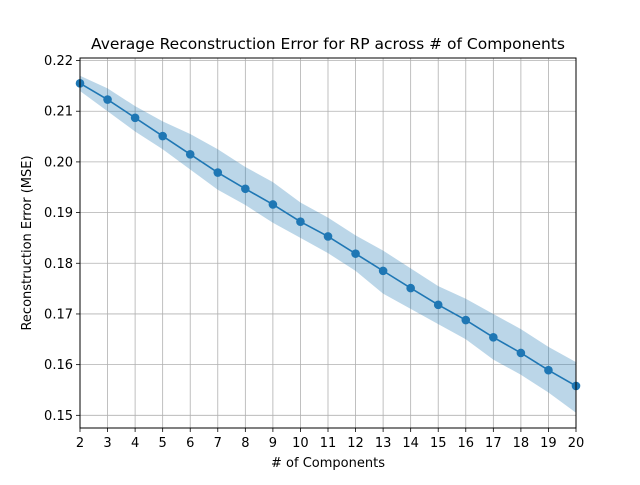 This screenshot has height=485, width=640. What do you see at coordinates (466, 443) in the screenshot?
I see `x-tick-label: 16` at bounding box center [466, 443].